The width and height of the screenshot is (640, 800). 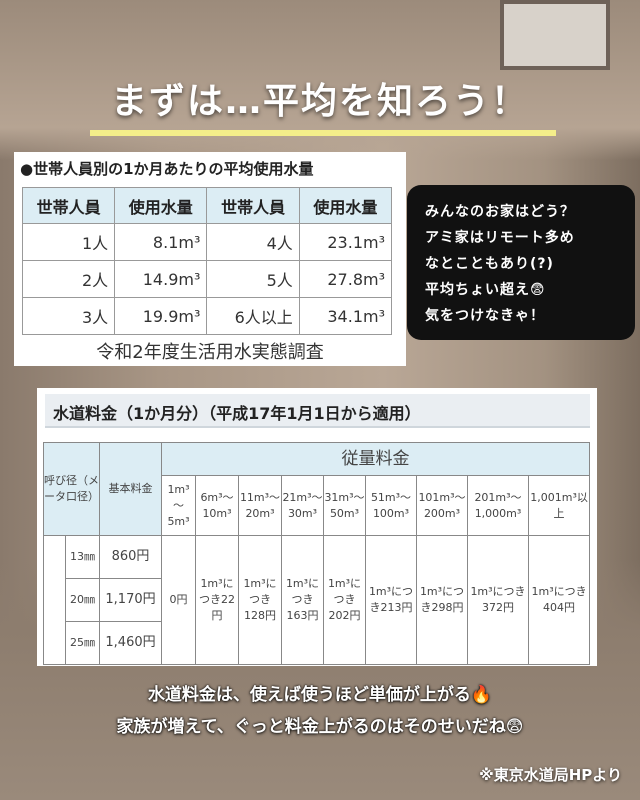 I want to click on size-cell: 13㎜, so click(x=82, y=557).